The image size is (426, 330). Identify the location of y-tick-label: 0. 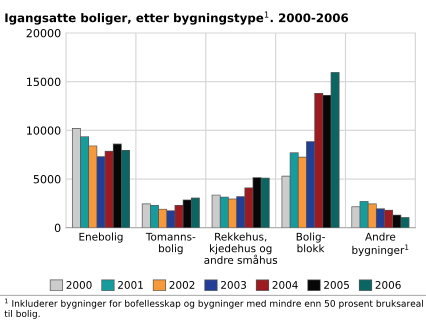
(57, 228).